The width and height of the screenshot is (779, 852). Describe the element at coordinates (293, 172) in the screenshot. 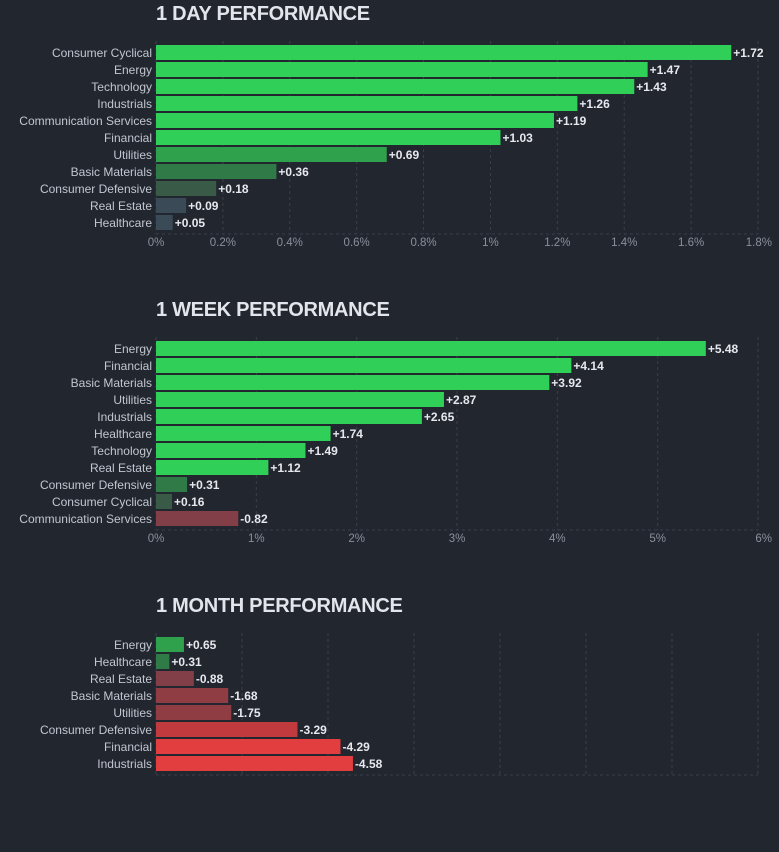

I see `value-label: +0.36` at that location.